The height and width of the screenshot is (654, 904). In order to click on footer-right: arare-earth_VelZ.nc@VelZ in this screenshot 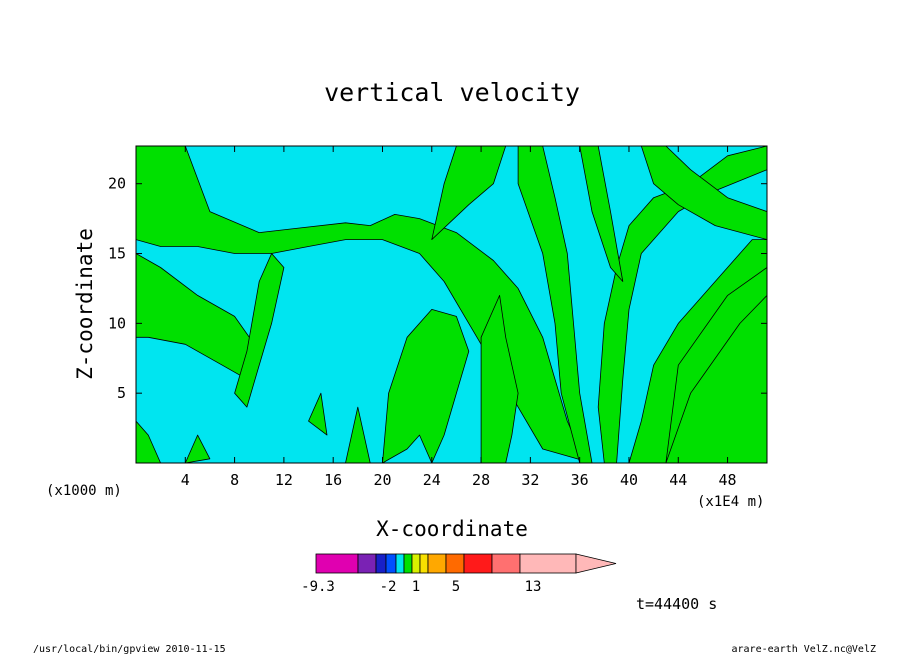, I will do `click(804, 649)`.